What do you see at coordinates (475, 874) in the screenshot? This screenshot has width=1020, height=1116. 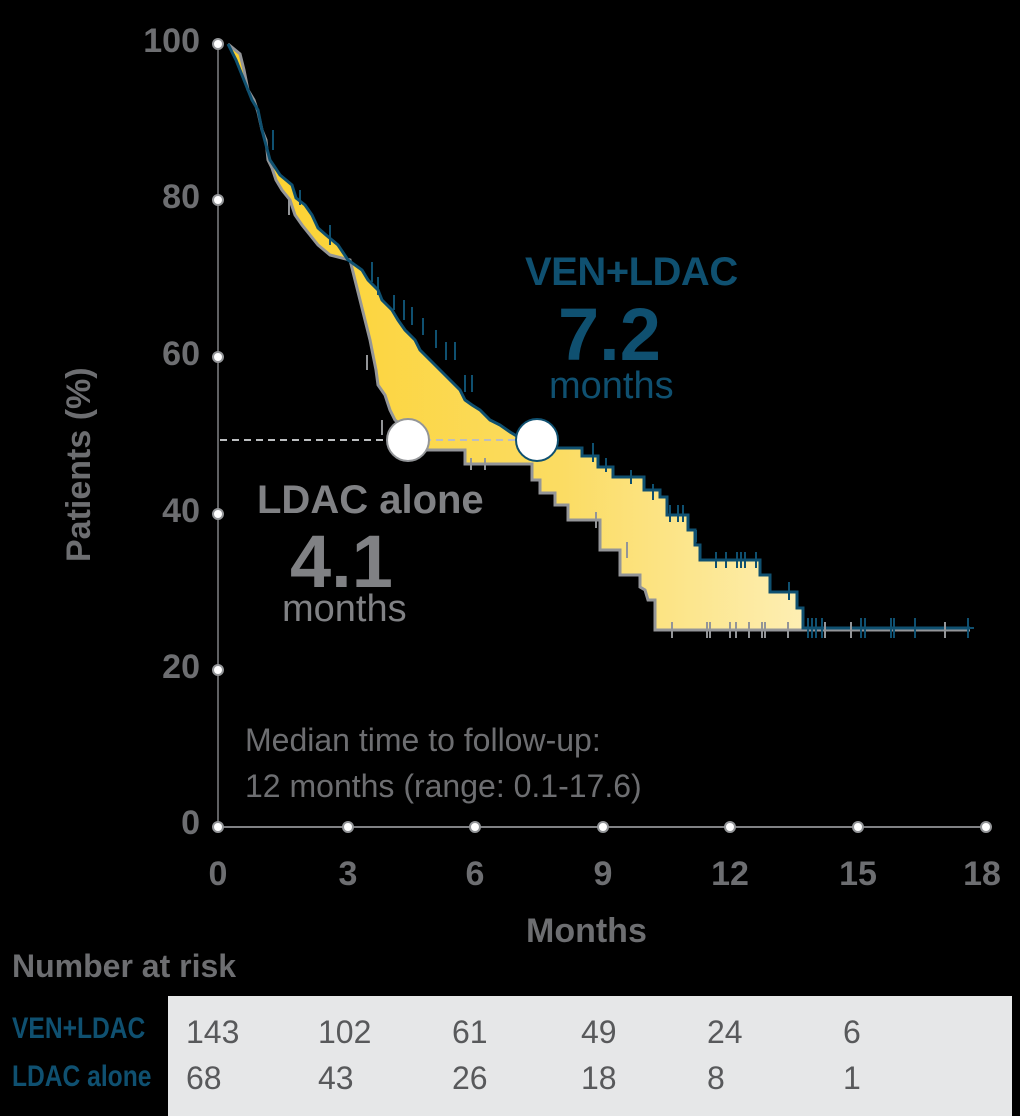 I see `x-tick-6: 6` at bounding box center [475, 874].